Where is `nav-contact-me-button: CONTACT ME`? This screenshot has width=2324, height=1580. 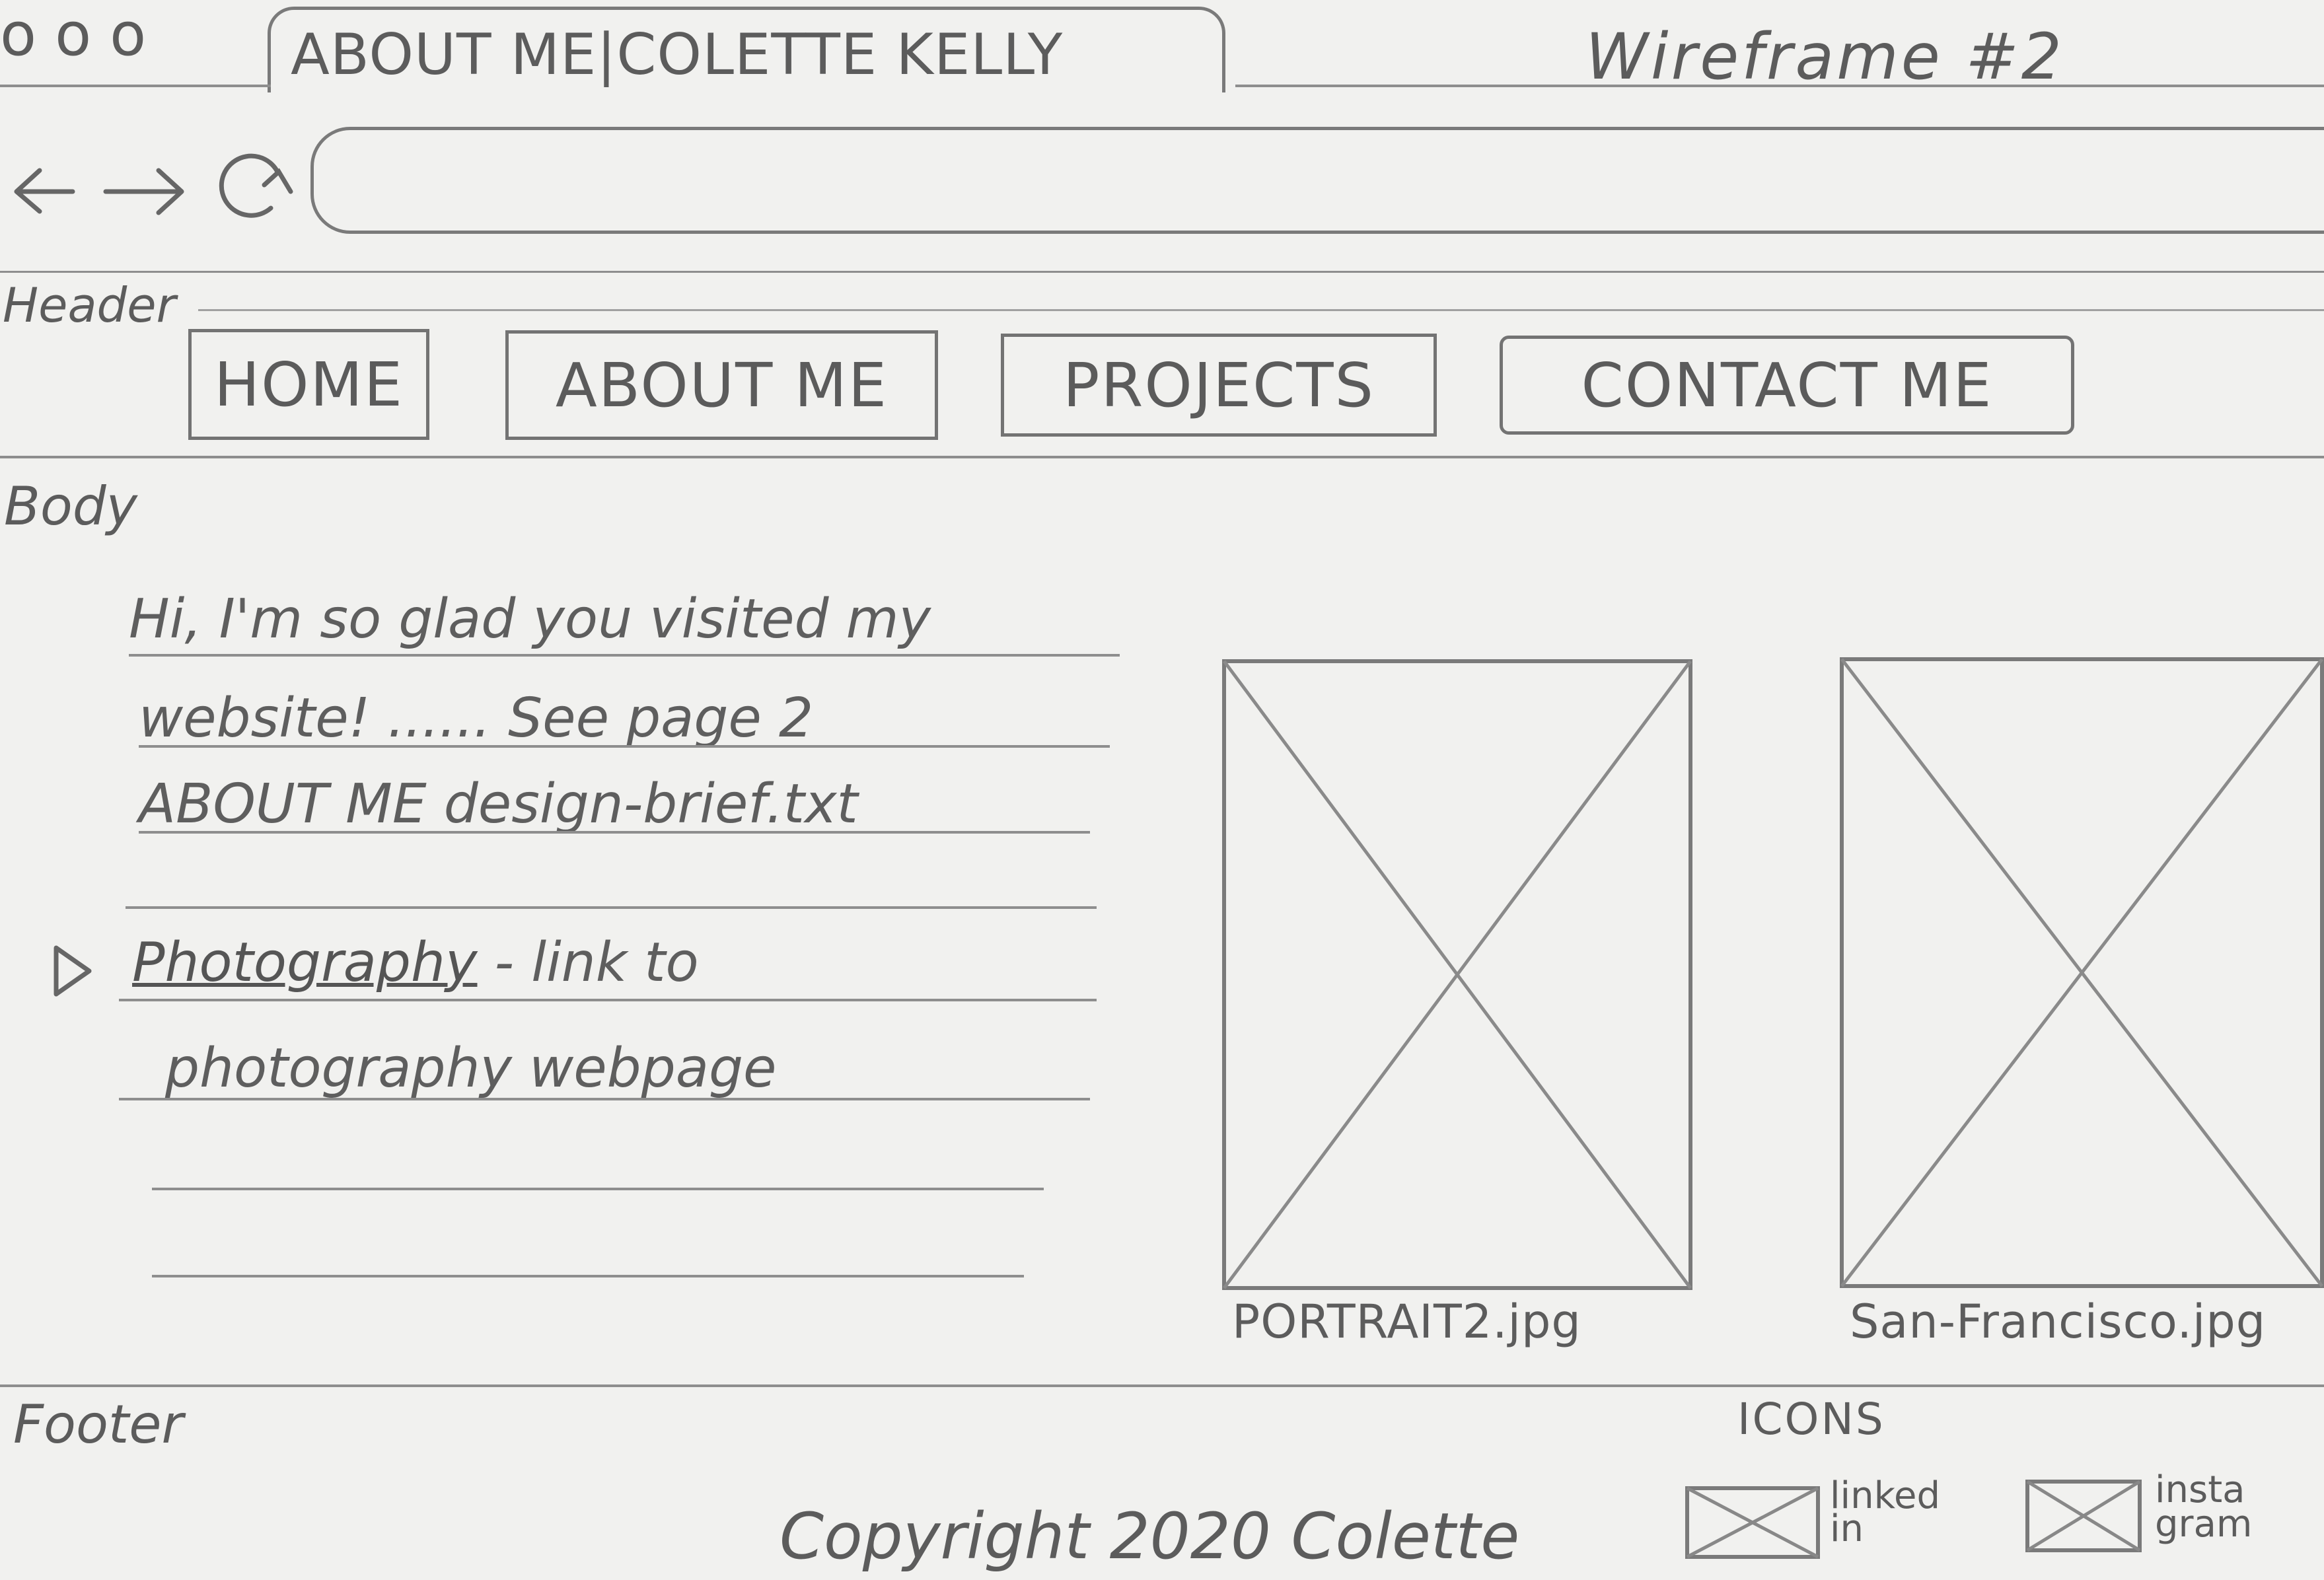
nav-contact-me-button: CONTACT ME is located at coordinates (1787, 386).